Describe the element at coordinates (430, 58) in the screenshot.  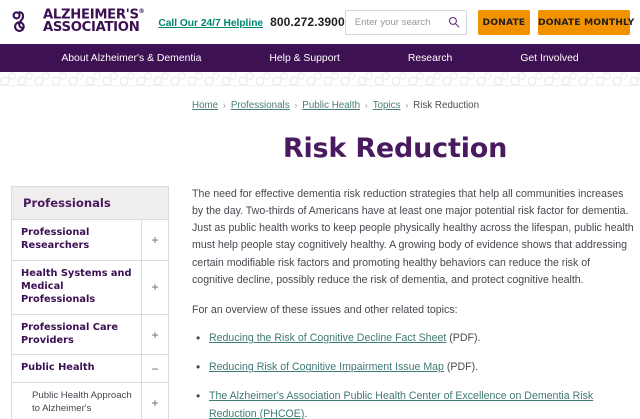
I see `nav-item-research: Research` at that location.